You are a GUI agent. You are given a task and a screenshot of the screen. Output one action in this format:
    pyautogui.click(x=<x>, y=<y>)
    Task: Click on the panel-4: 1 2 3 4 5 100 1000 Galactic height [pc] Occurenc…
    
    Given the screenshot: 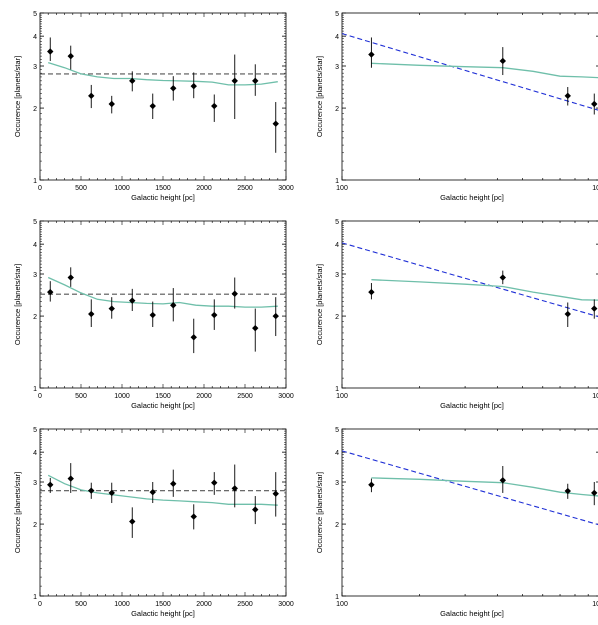 What is the action you would take?
    pyautogui.click(x=456, y=314)
    